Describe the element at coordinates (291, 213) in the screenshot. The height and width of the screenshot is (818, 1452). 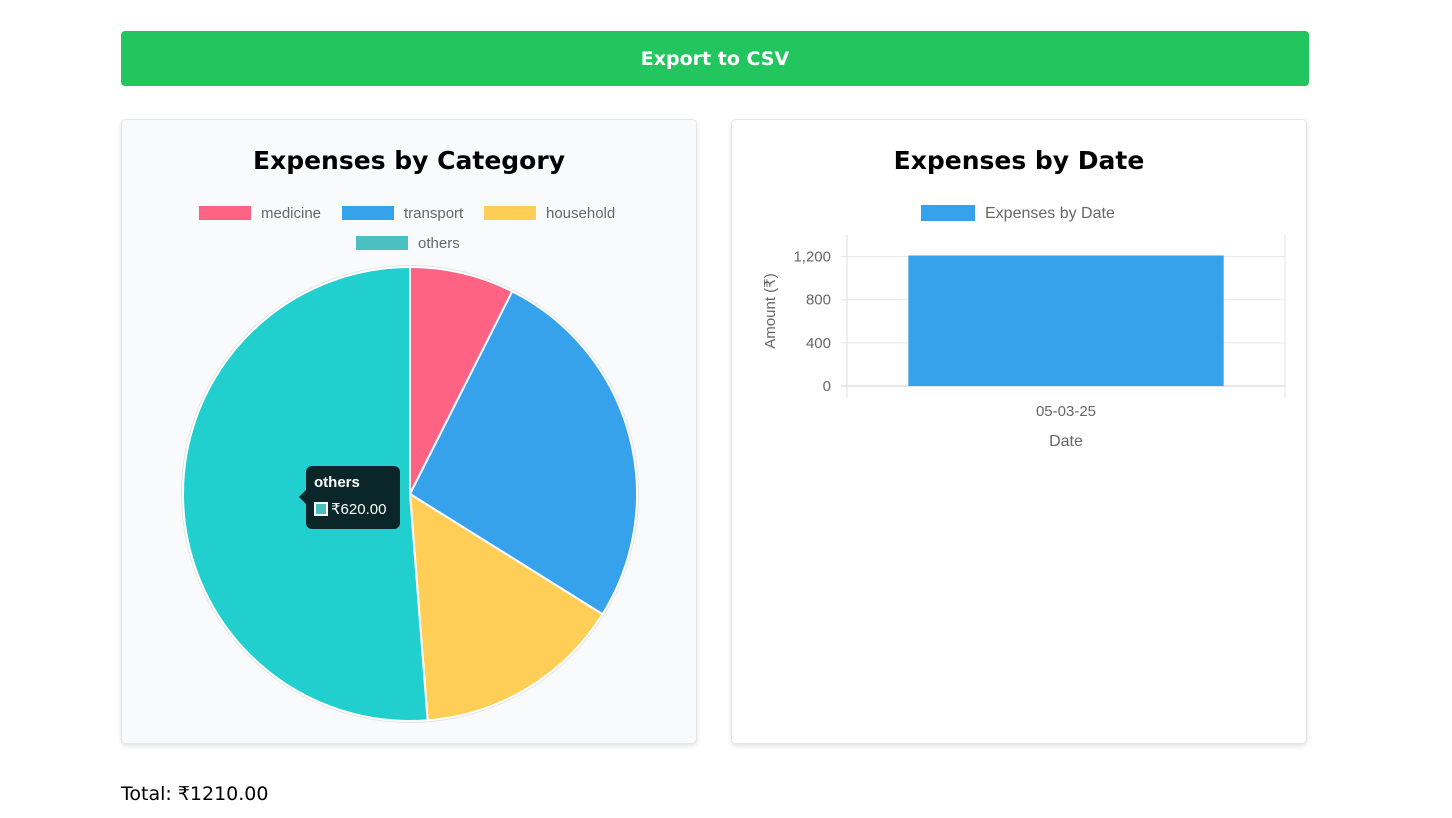
I see `legend-label-medicine: medicine` at that location.